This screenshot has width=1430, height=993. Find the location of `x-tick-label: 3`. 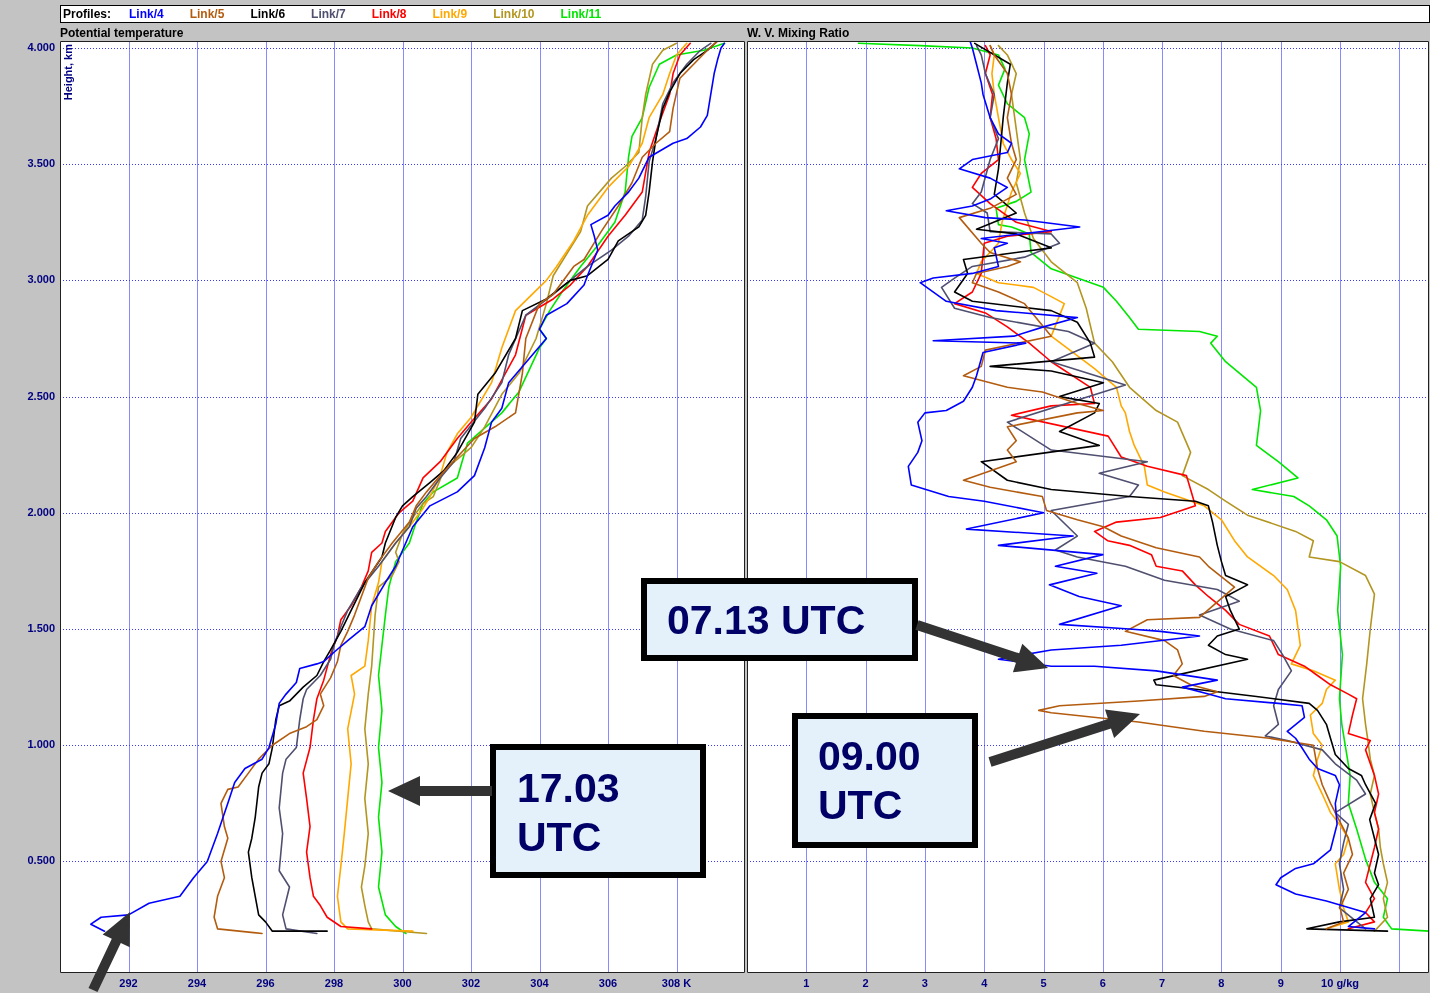

x-tick-label: 3 is located at coordinates (924, 982).